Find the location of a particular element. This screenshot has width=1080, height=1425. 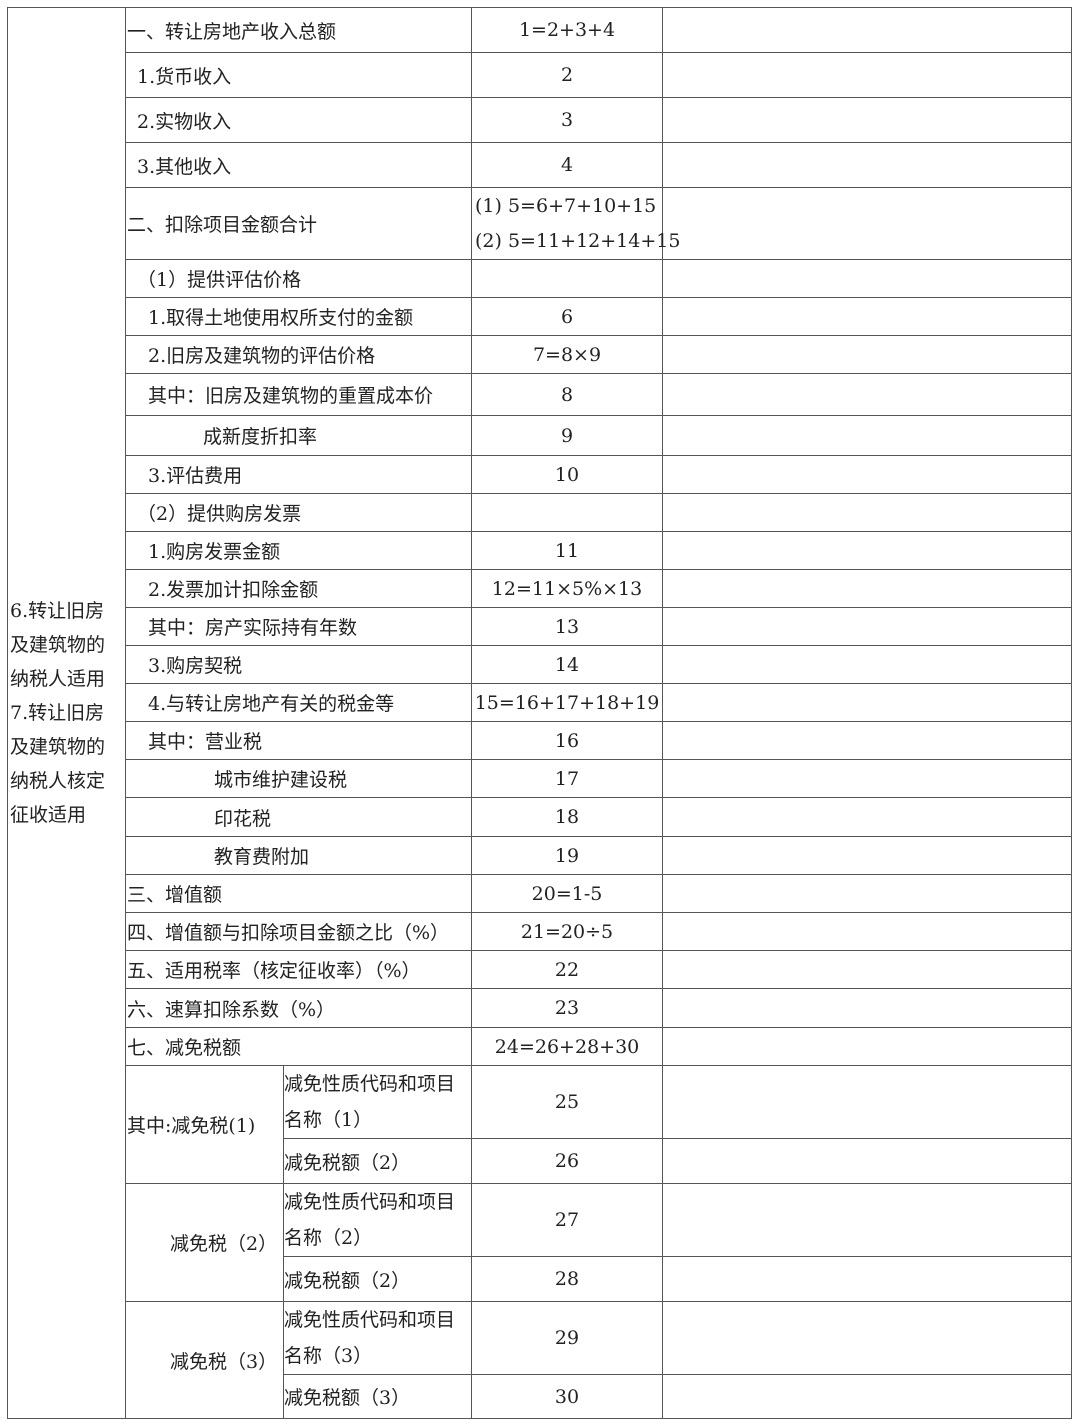

row-label: 其中：房产实际持有年数 is located at coordinates (298, 626).